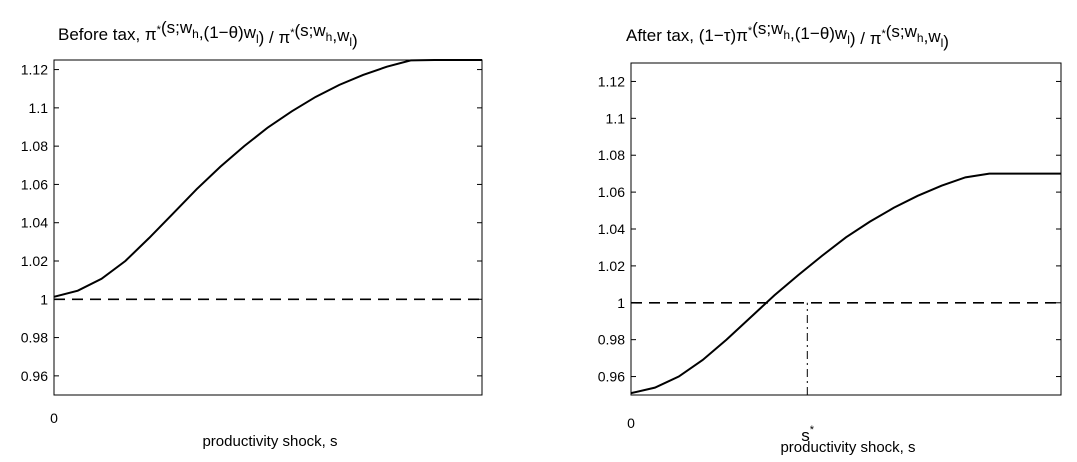  What do you see at coordinates (808, 434) in the screenshot?
I see `s-star-label: s*` at bounding box center [808, 434].